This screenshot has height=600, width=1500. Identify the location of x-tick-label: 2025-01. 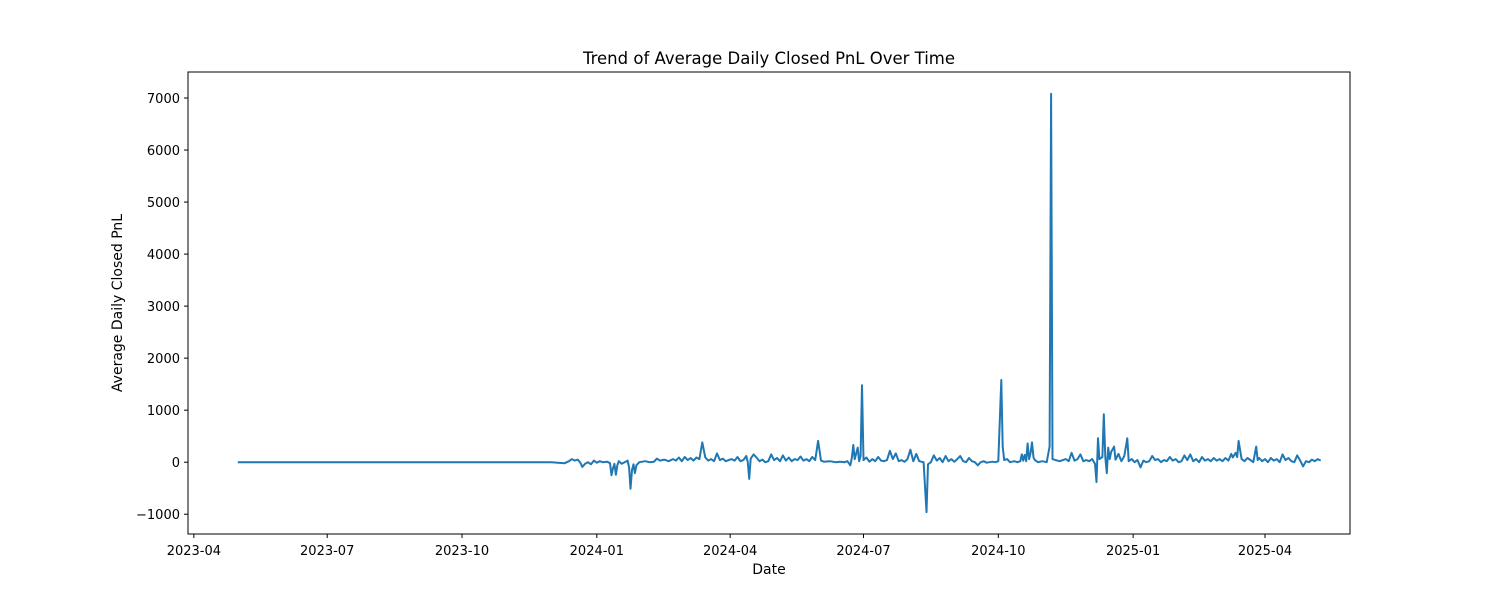
(1133, 551).